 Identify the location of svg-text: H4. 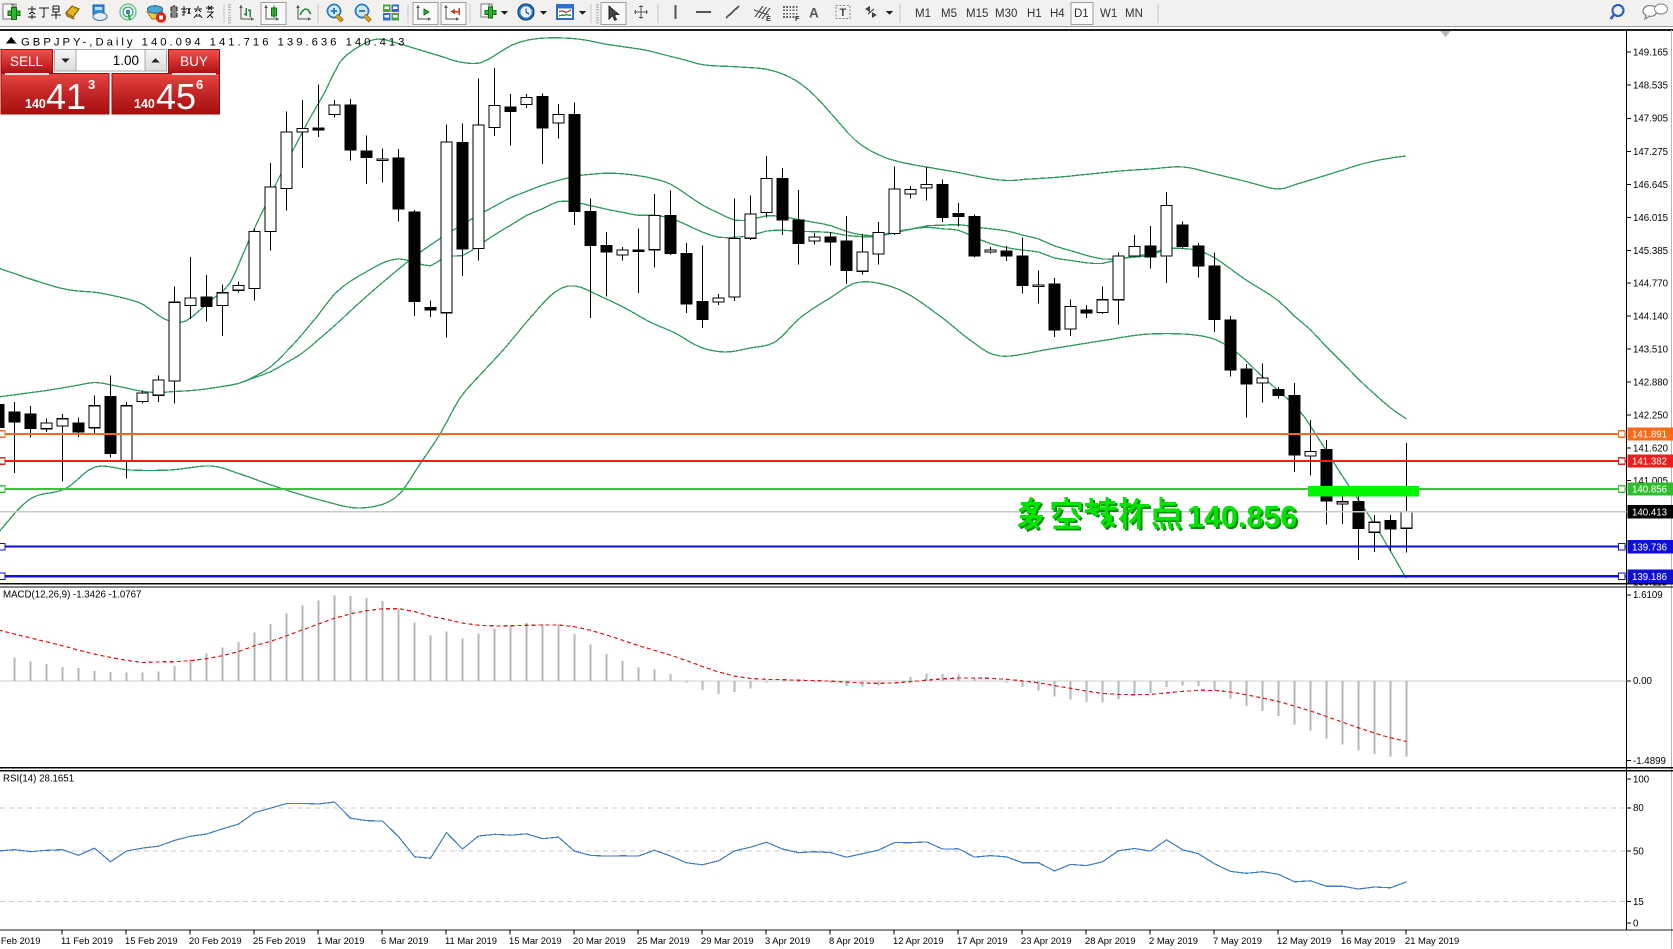
(1057, 14).